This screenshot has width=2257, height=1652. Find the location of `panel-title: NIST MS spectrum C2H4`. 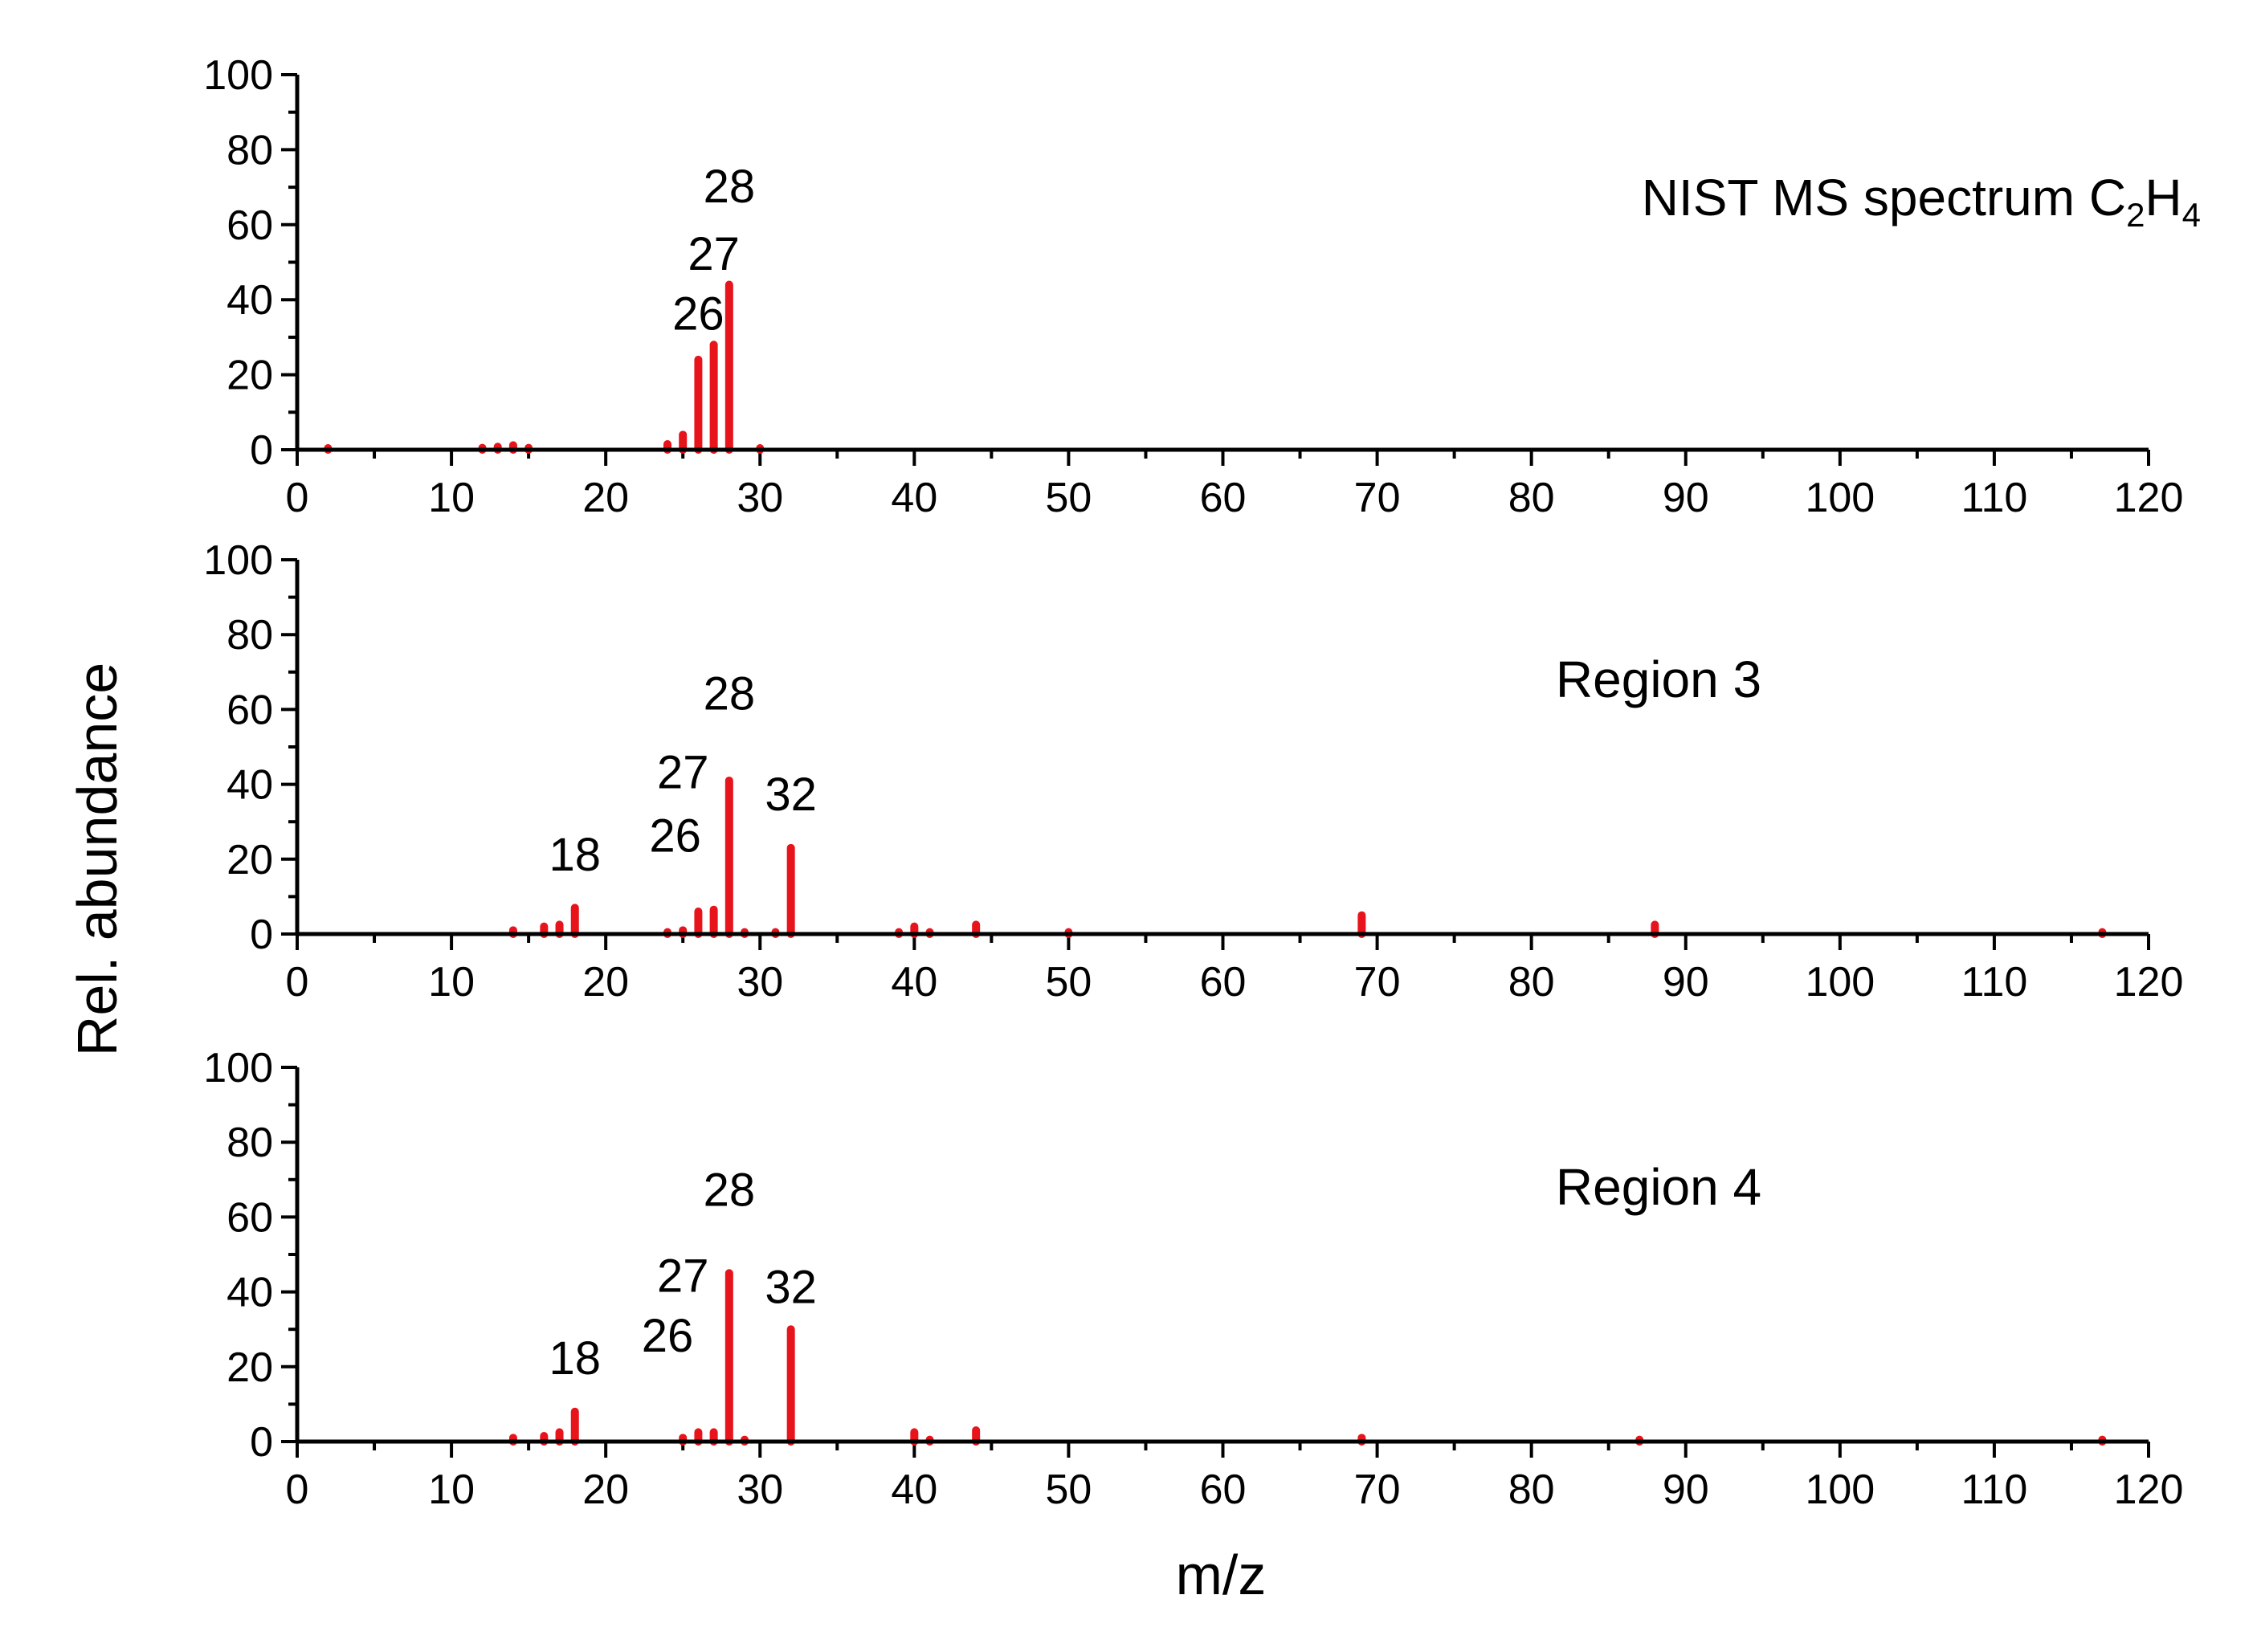

panel-title: NIST MS spectrum C2H4 is located at coordinates (1921, 201).